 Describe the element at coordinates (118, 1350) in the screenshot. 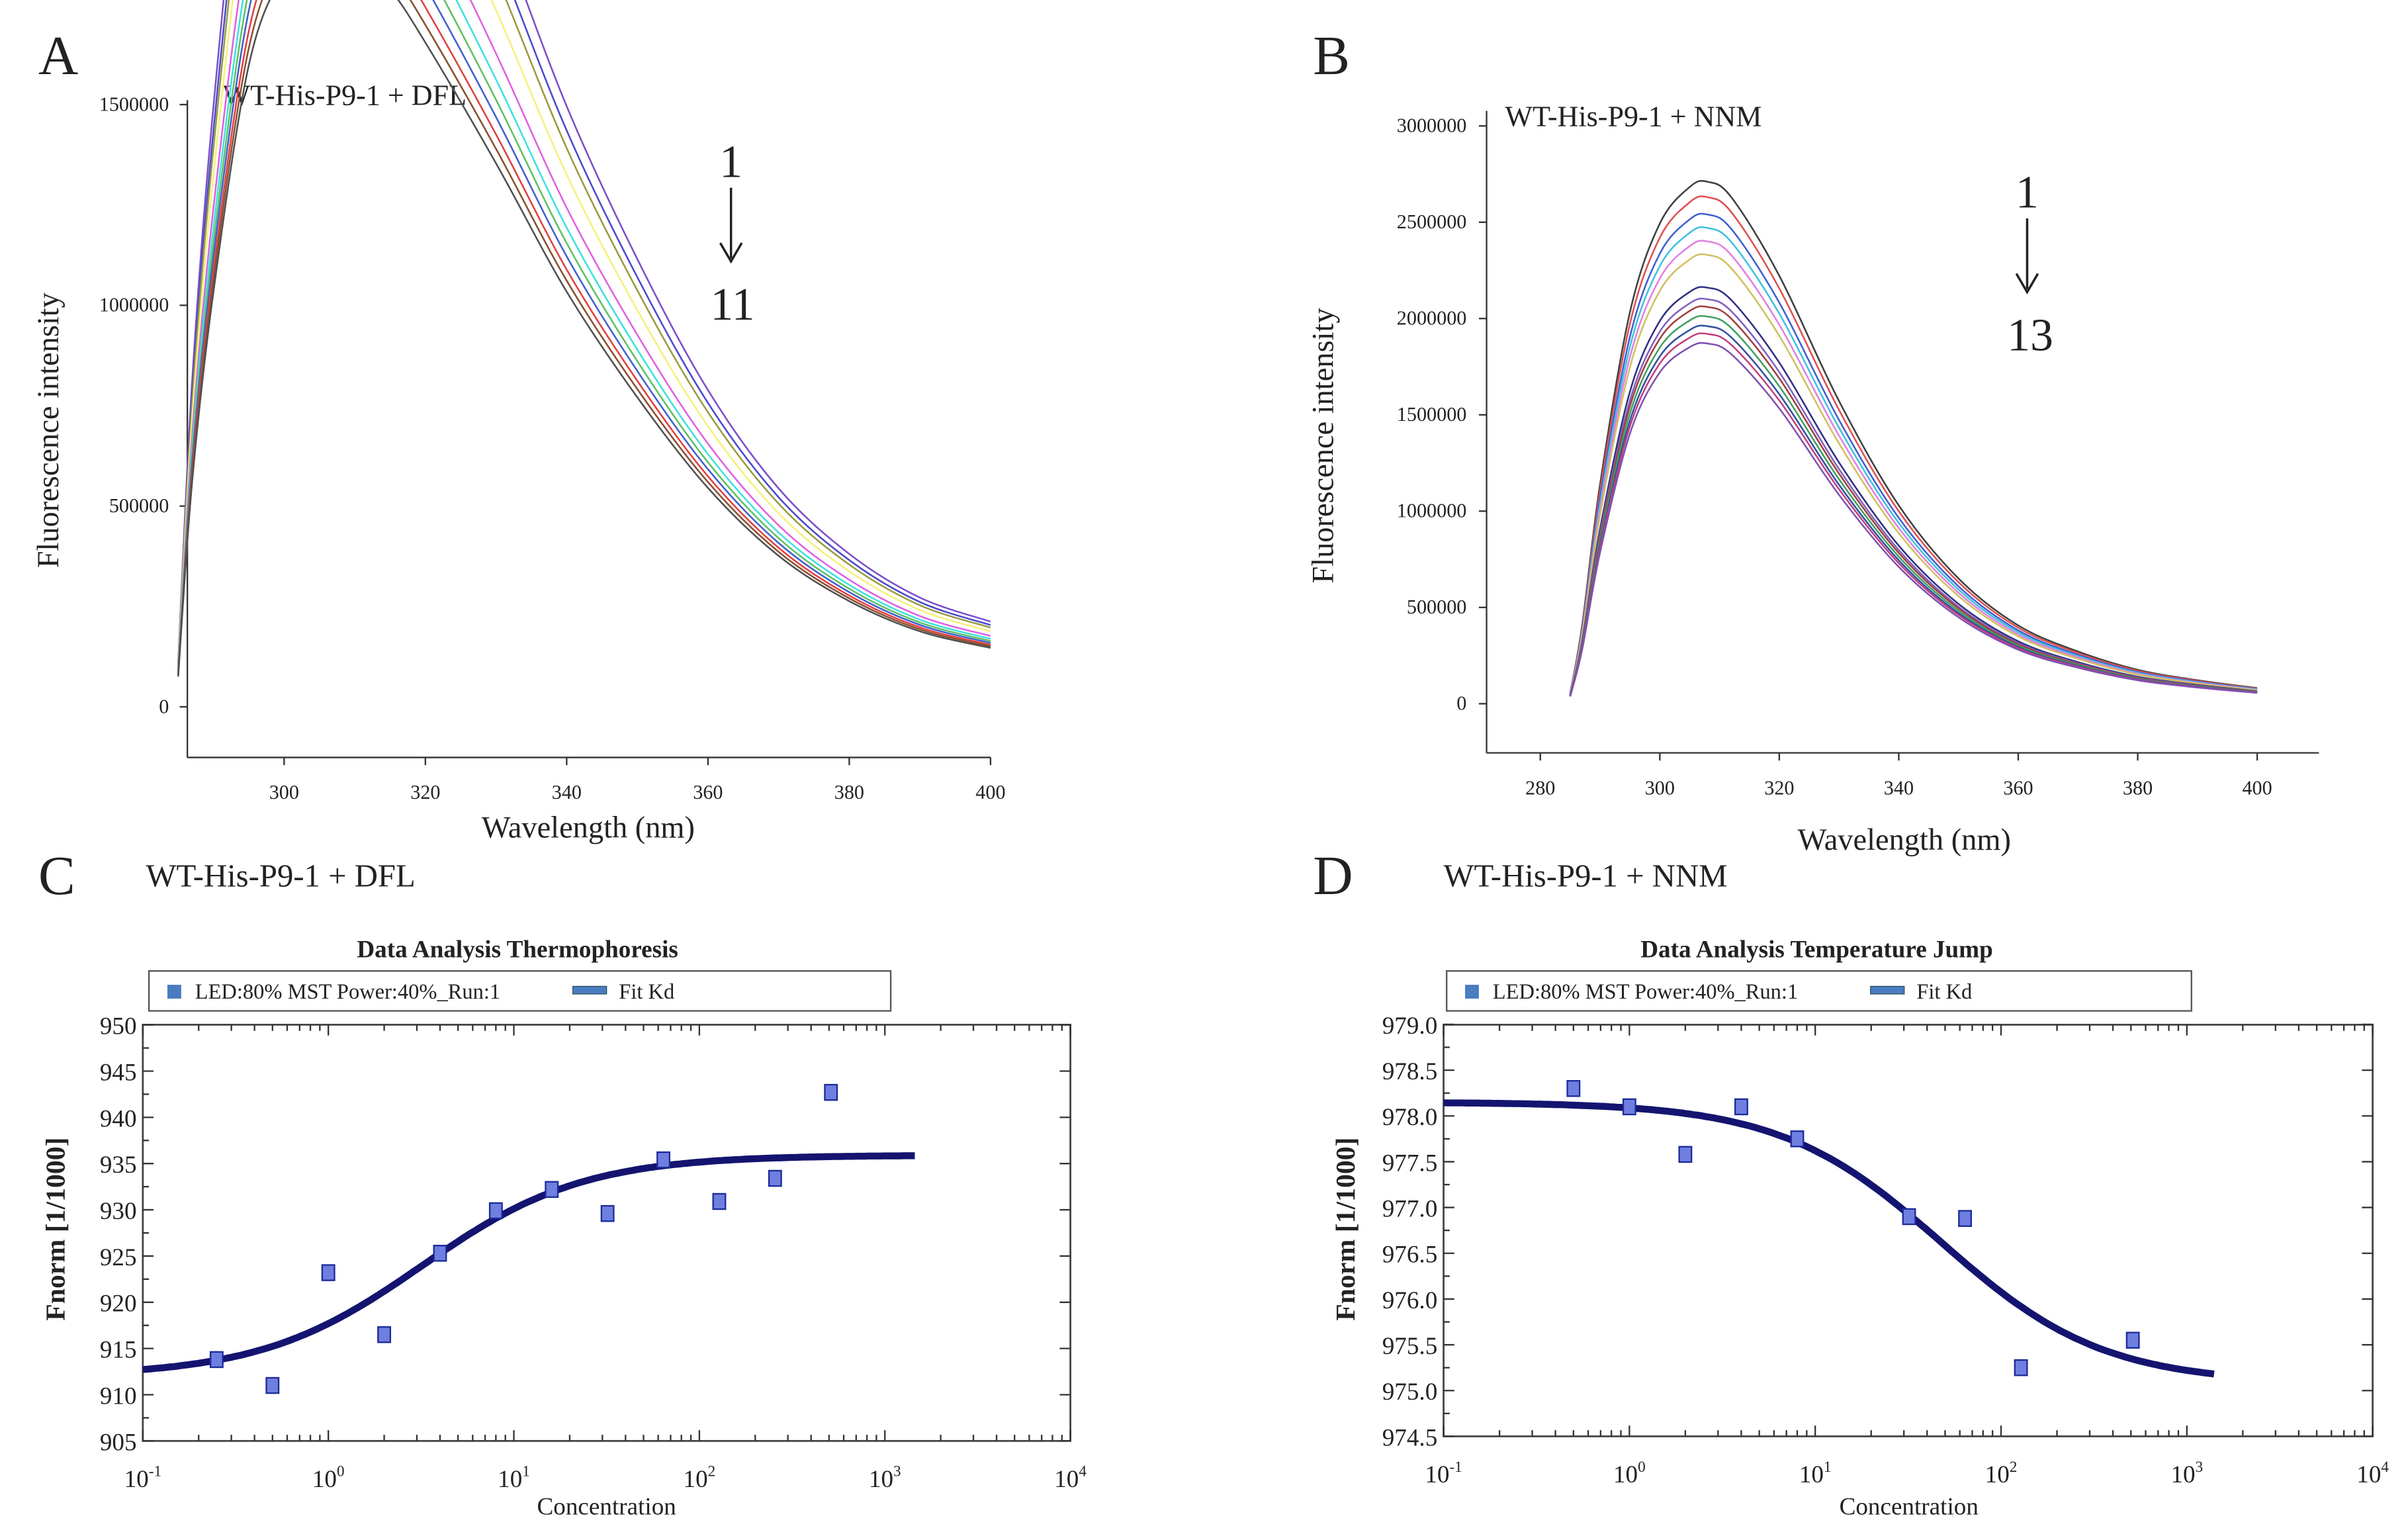

I see `y-tick-label: 915` at that location.